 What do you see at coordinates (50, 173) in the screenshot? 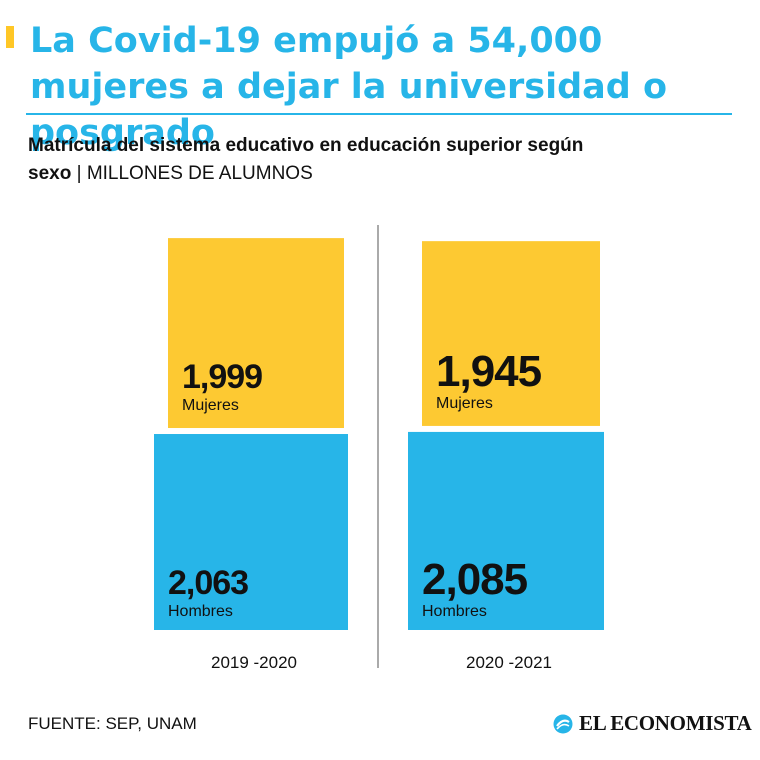
I see `subtitle-line-2: sexo` at bounding box center [50, 173].